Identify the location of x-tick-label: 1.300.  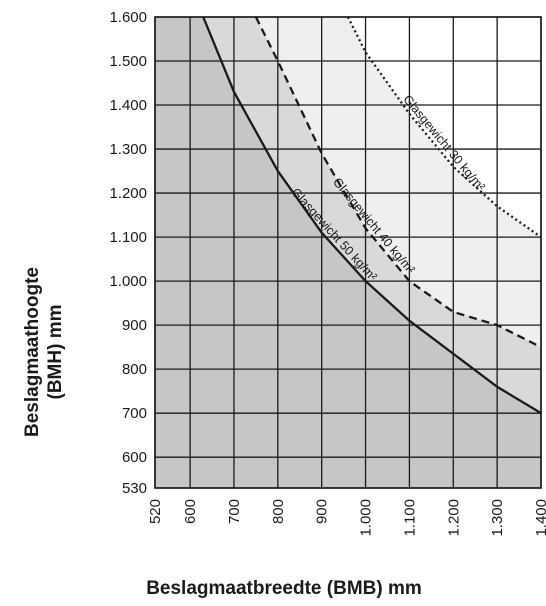
(497, 518).